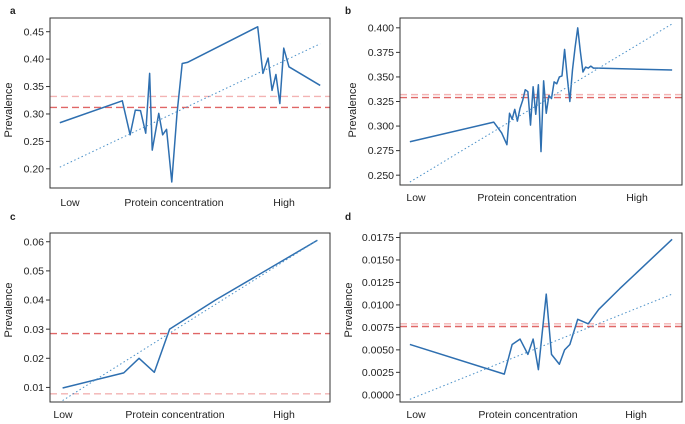  Describe the element at coordinates (34, 271) in the screenshot. I see `y-tick-label: 0.05` at that location.